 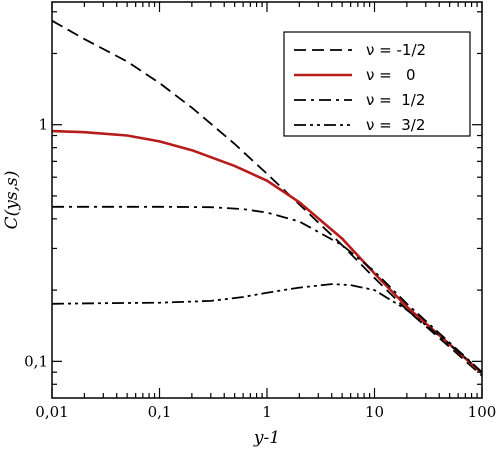 What do you see at coordinates (395, 100) in the screenshot?
I see `legend-label-2: ν = 1/2` at bounding box center [395, 100].